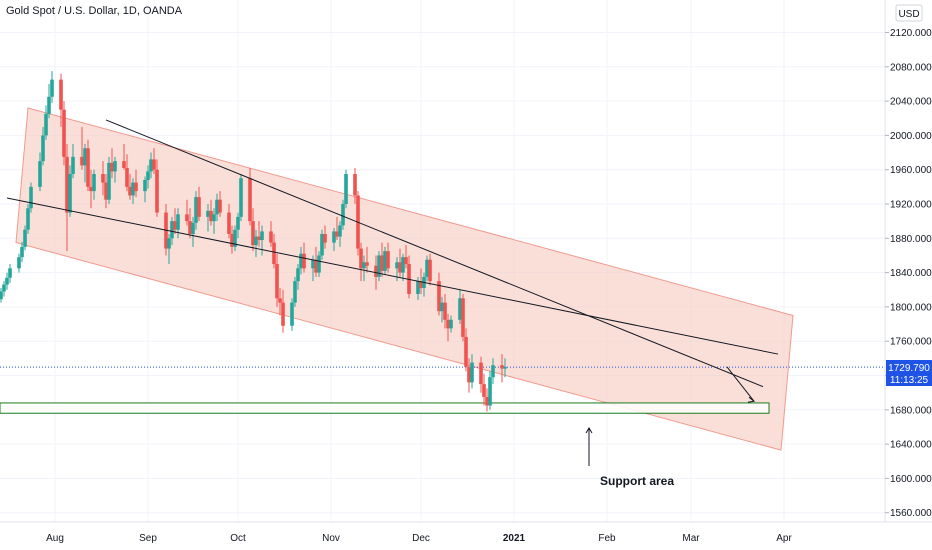 This screenshot has height=550, width=932. What do you see at coordinates (911, 33) in the screenshot?
I see `price-tick-label: 2120.000` at bounding box center [911, 33].